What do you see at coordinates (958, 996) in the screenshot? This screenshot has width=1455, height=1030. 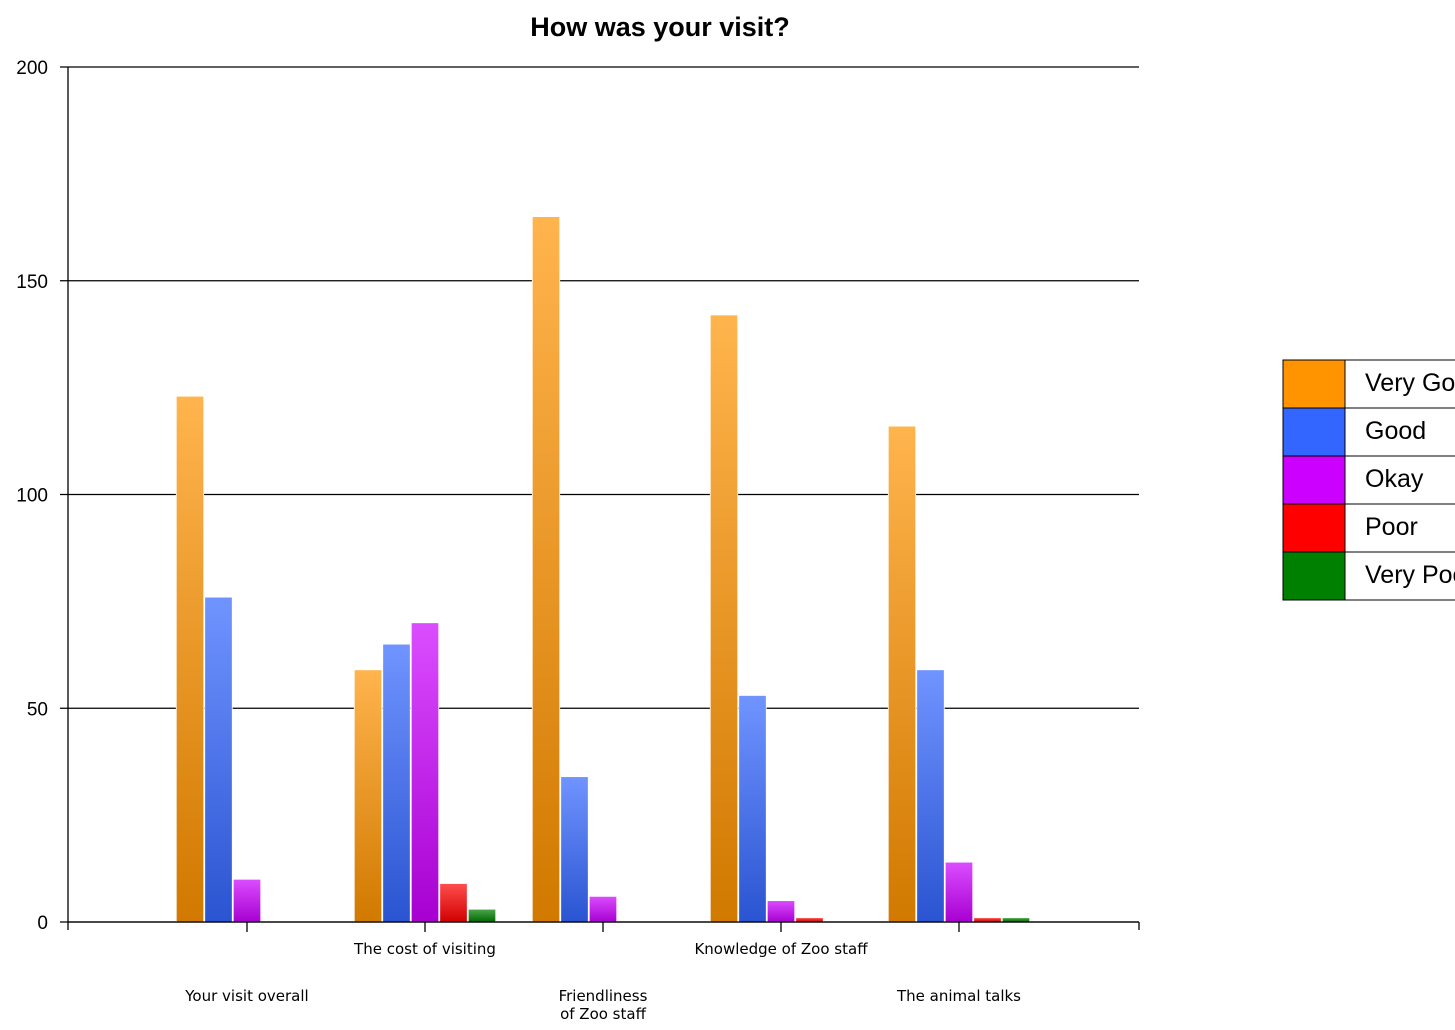 I see `x-tick-label: The animal talks` at bounding box center [958, 996].